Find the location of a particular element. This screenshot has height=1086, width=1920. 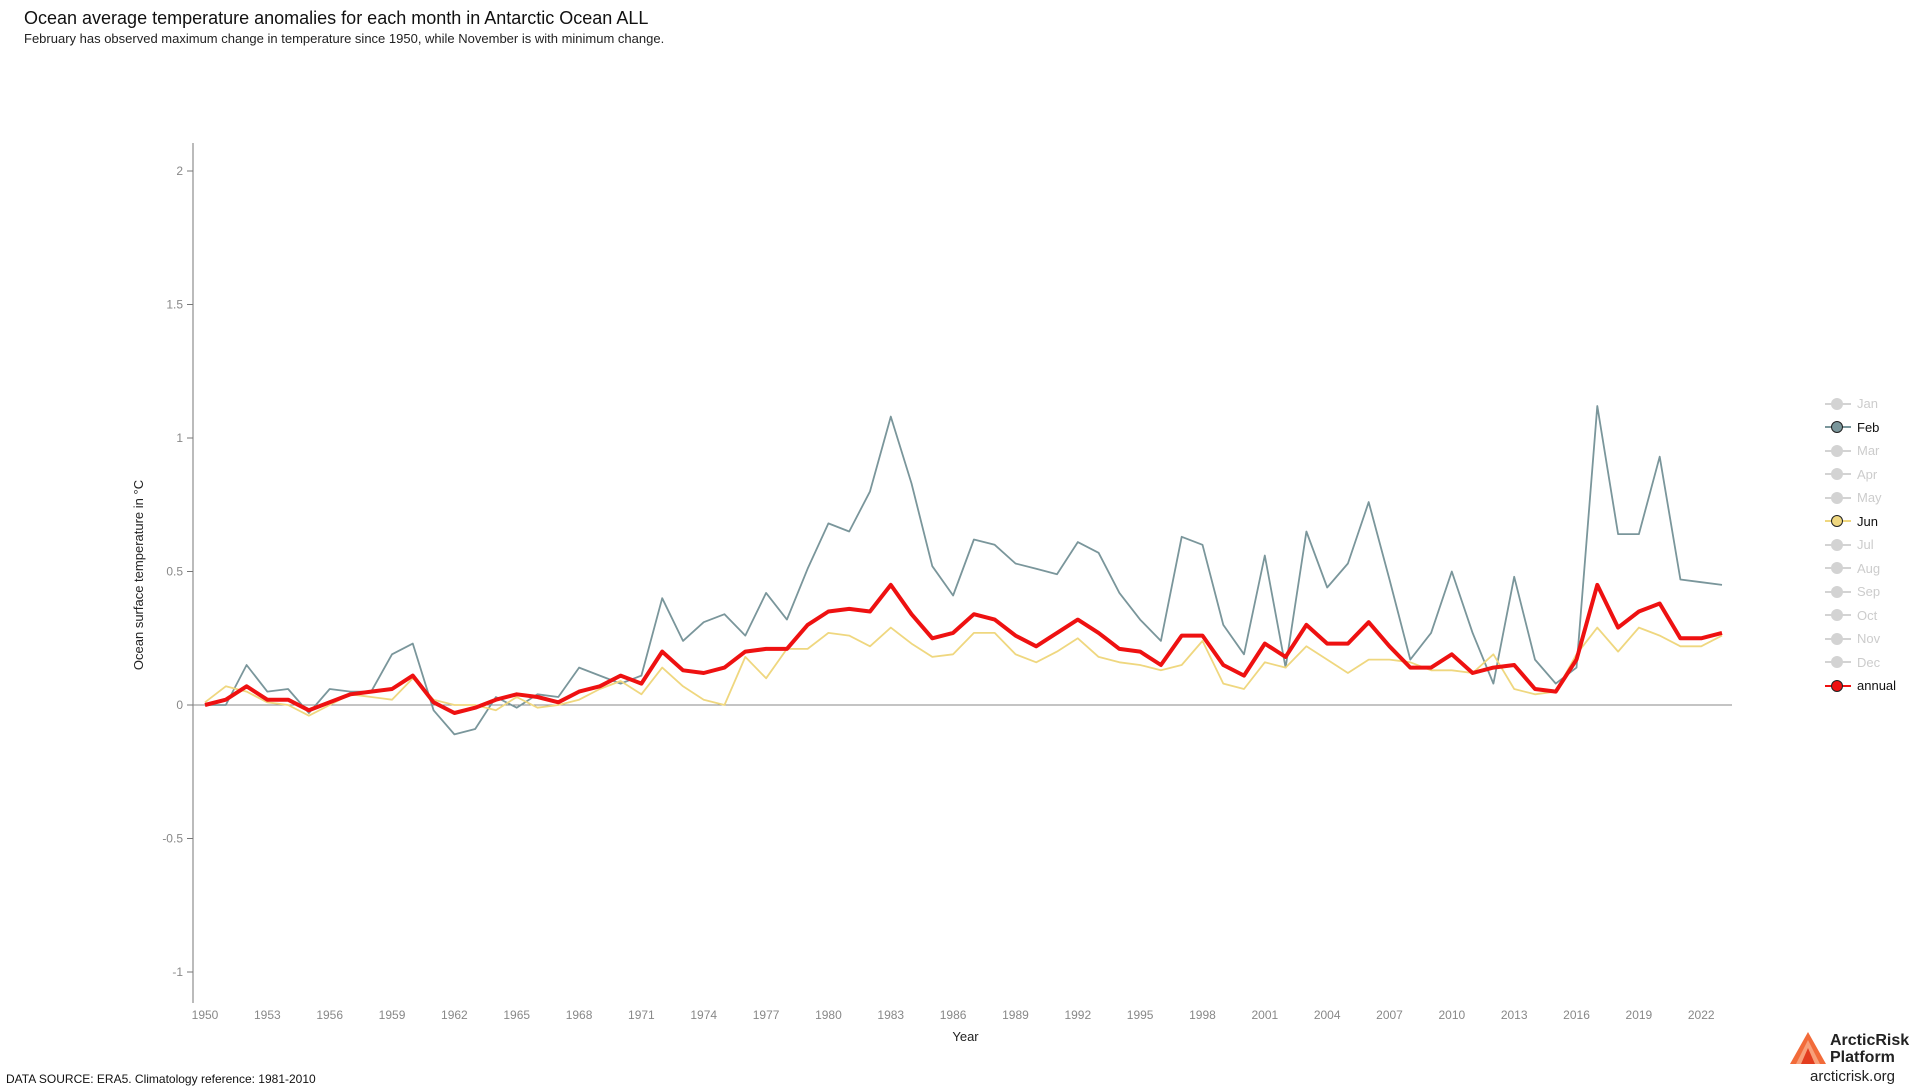

legend-item-feb: Feb is located at coordinates (1860, 428).